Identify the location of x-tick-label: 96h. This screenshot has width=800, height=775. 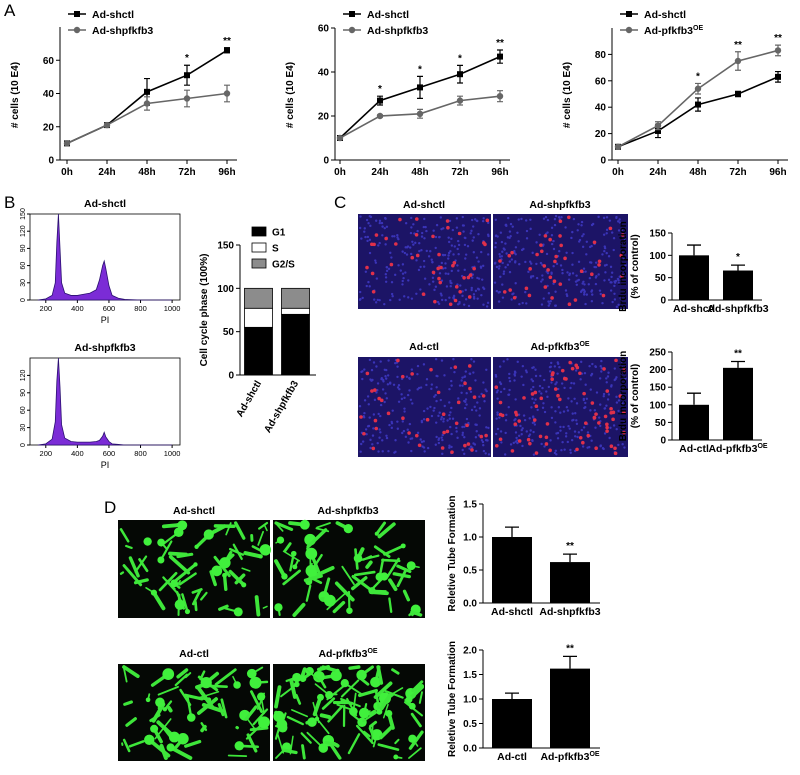
(226, 172).